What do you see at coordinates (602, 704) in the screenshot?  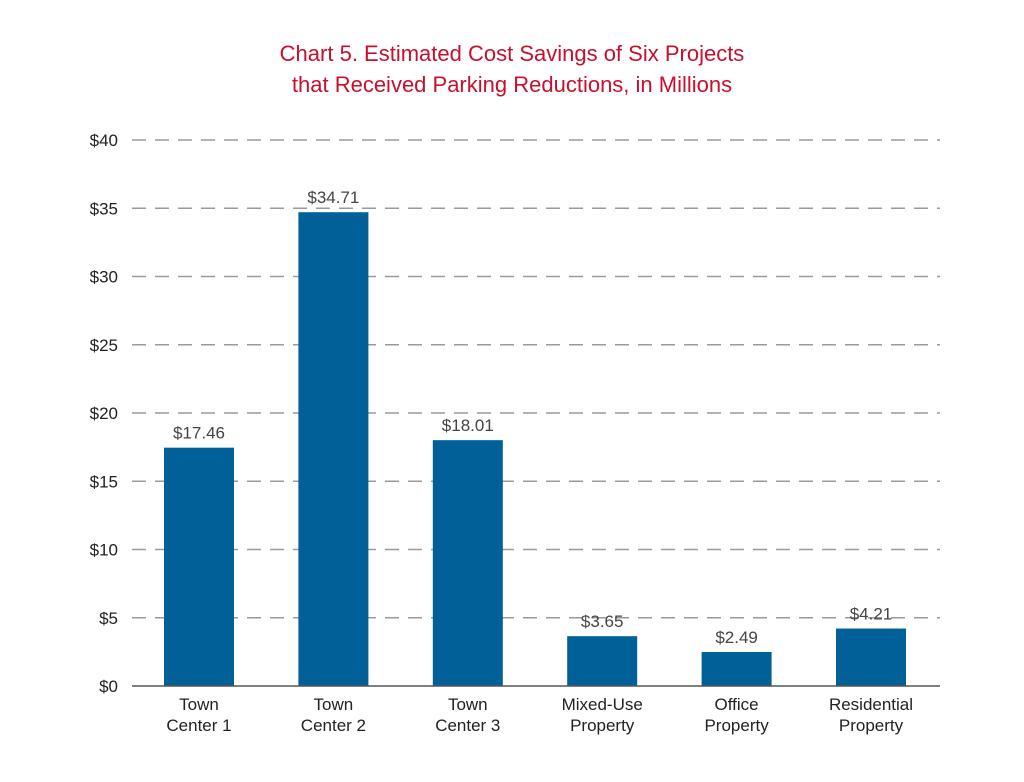 I see `category-label: Mixed-Use` at bounding box center [602, 704].